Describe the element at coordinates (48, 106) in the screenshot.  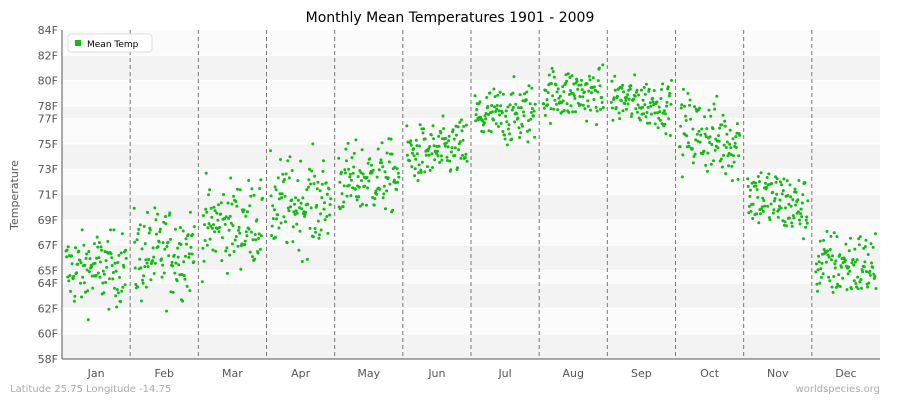
I see `y-tick-label: 78F` at that location.